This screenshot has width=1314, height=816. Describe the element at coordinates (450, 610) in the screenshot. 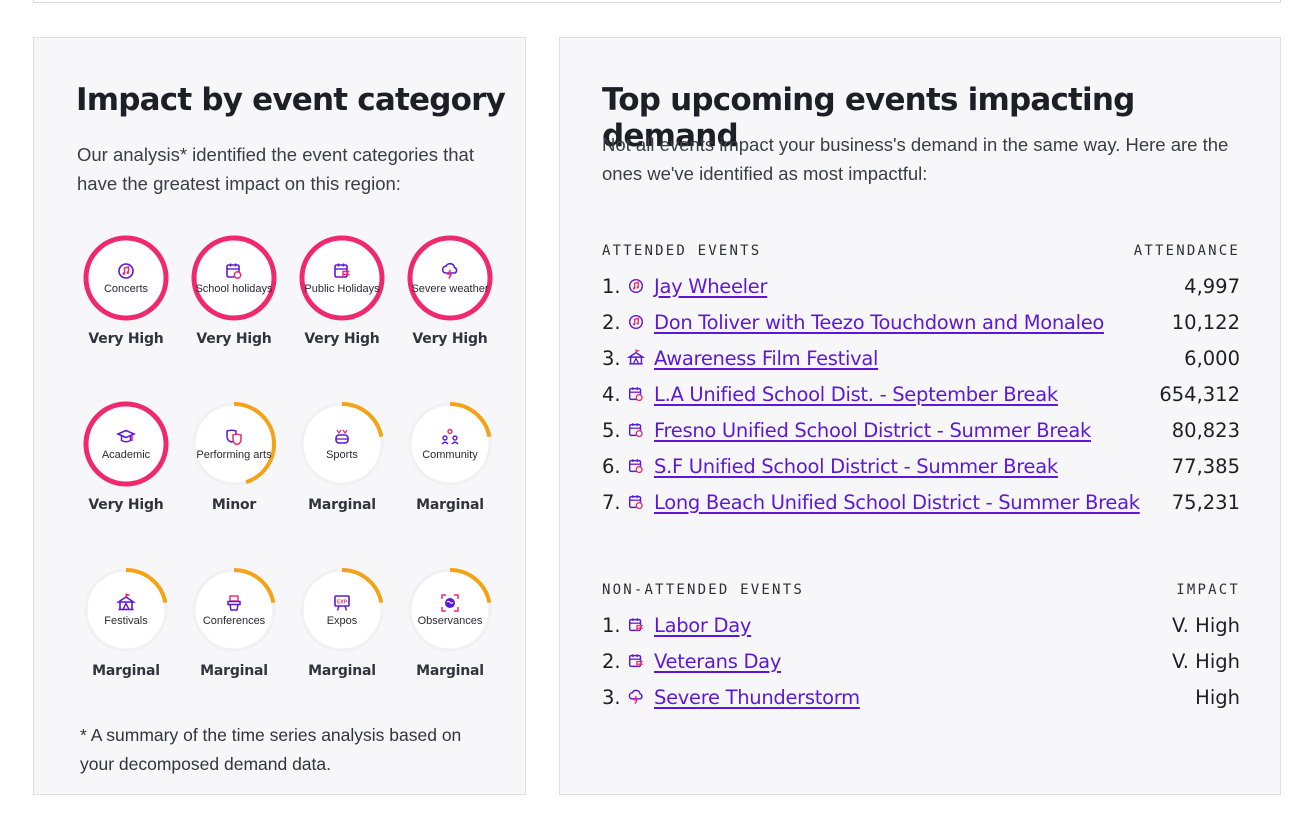

I see `impact-ring: Observances` at that location.